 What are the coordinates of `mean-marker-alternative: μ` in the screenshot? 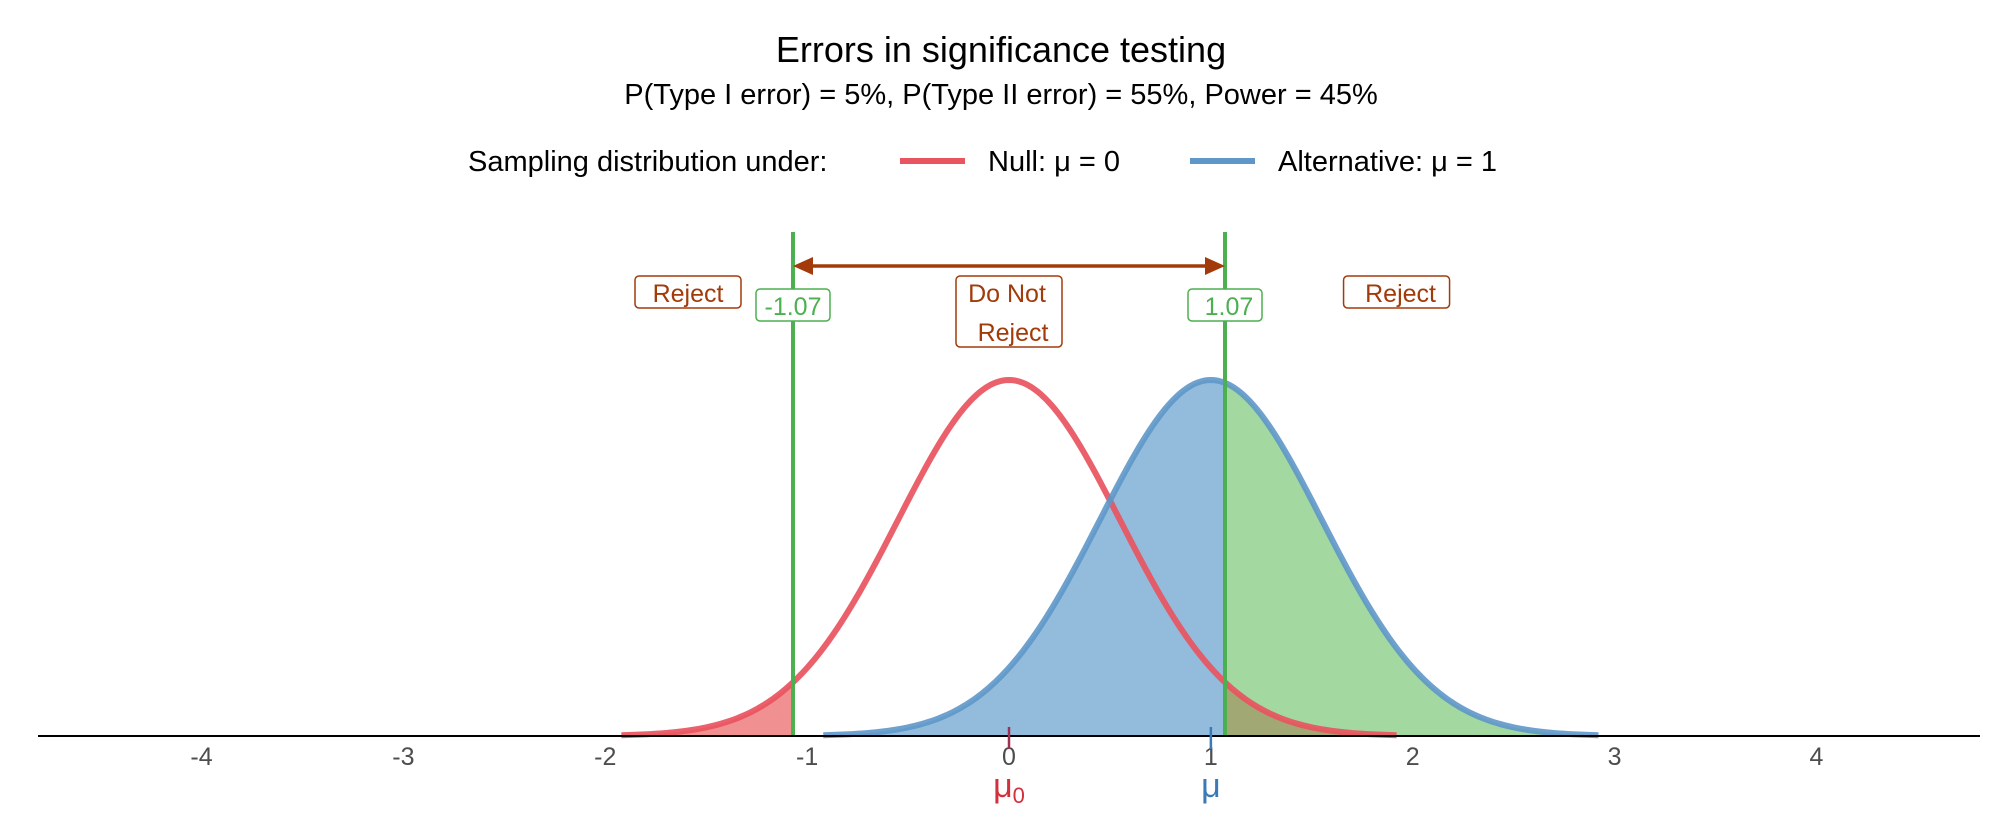 It's located at (1211, 766).